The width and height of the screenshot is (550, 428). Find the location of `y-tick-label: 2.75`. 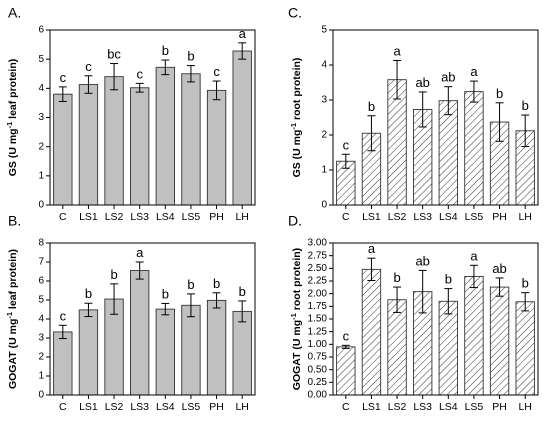

y-tick-label: 2.75 is located at coordinates (318, 255).